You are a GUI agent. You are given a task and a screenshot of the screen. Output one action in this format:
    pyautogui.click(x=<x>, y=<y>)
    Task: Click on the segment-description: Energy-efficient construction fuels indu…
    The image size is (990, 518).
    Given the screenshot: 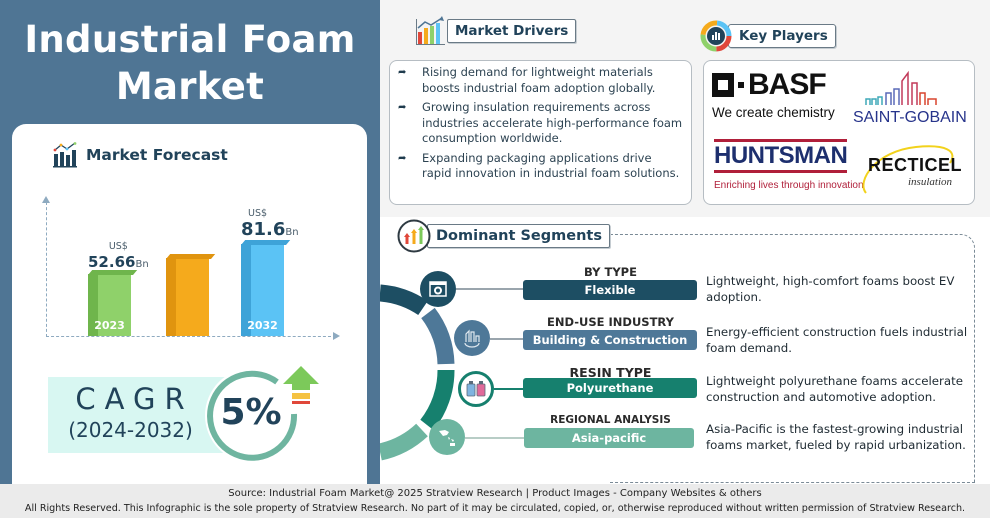 What is the action you would take?
    pyautogui.click(x=837, y=340)
    